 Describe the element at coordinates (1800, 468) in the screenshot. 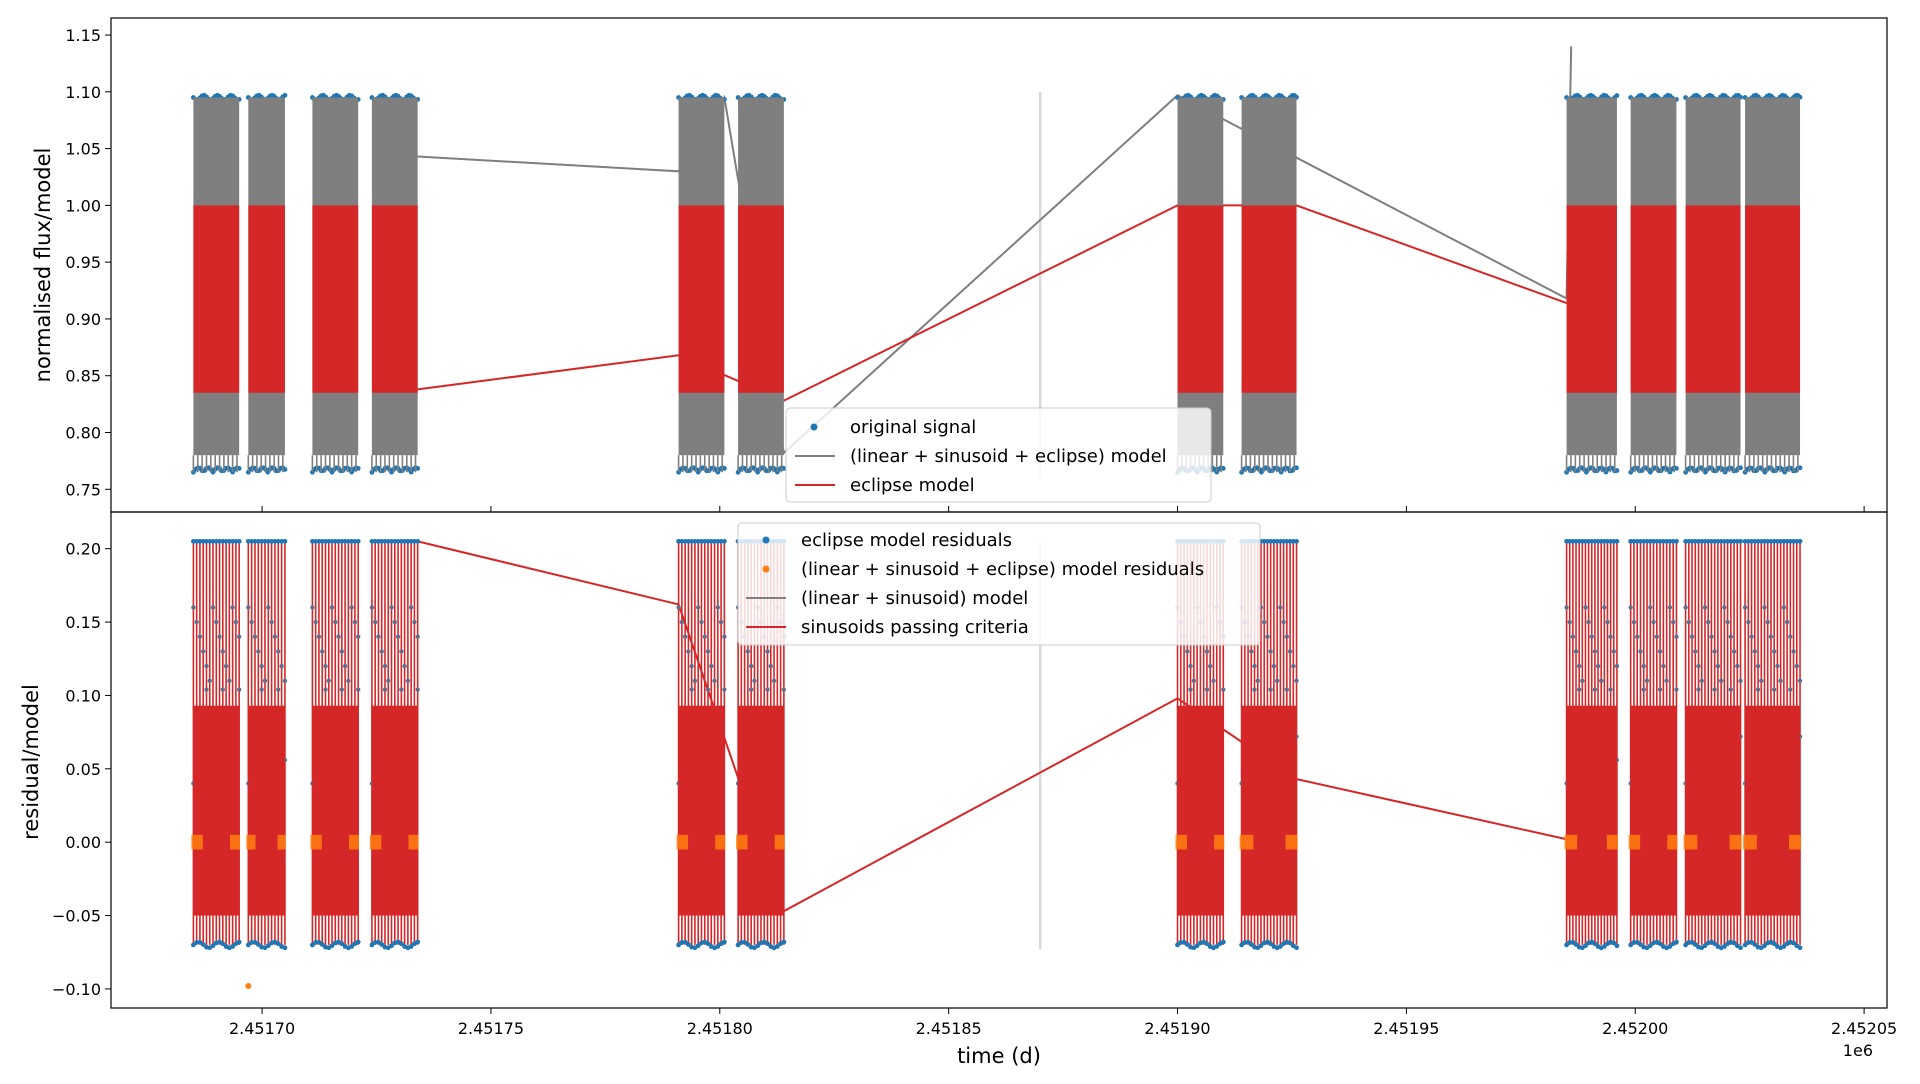

I see `original-signal-point` at that location.